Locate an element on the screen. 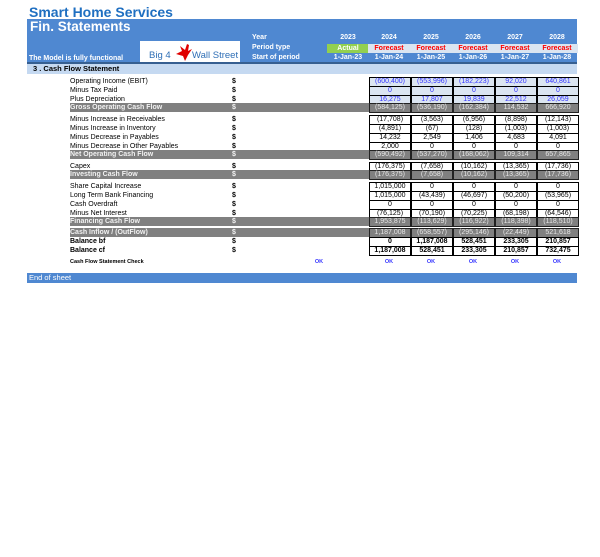 The image size is (600, 557). row-label: Investing Cash Flow is located at coordinates (104, 174).